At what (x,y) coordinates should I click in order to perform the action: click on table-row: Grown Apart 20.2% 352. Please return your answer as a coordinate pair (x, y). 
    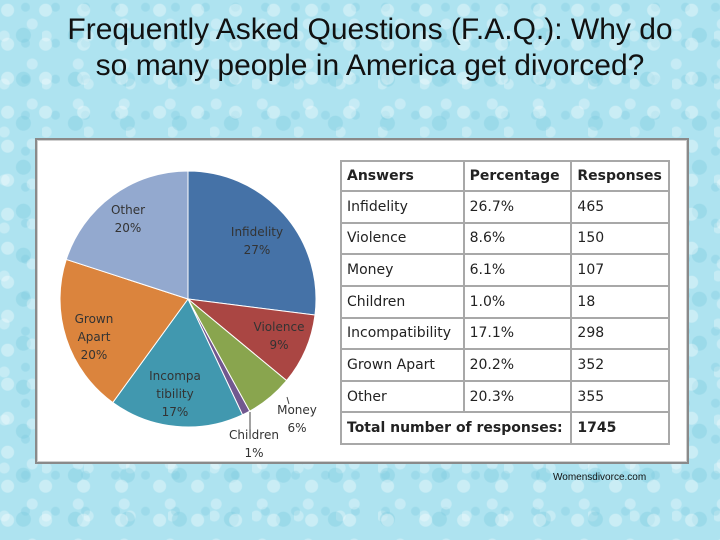
    Looking at the image, I should click on (505, 365).